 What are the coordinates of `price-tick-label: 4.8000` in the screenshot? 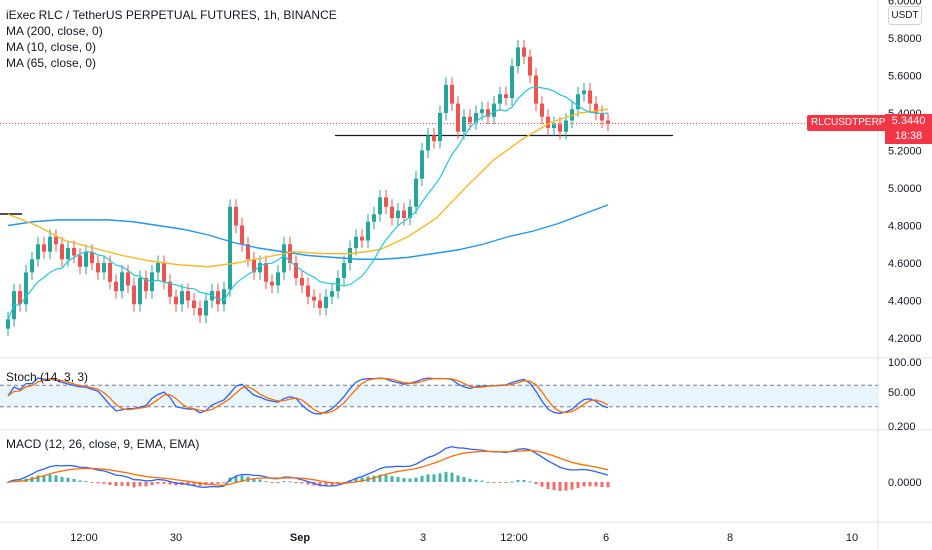 It's located at (905, 227).